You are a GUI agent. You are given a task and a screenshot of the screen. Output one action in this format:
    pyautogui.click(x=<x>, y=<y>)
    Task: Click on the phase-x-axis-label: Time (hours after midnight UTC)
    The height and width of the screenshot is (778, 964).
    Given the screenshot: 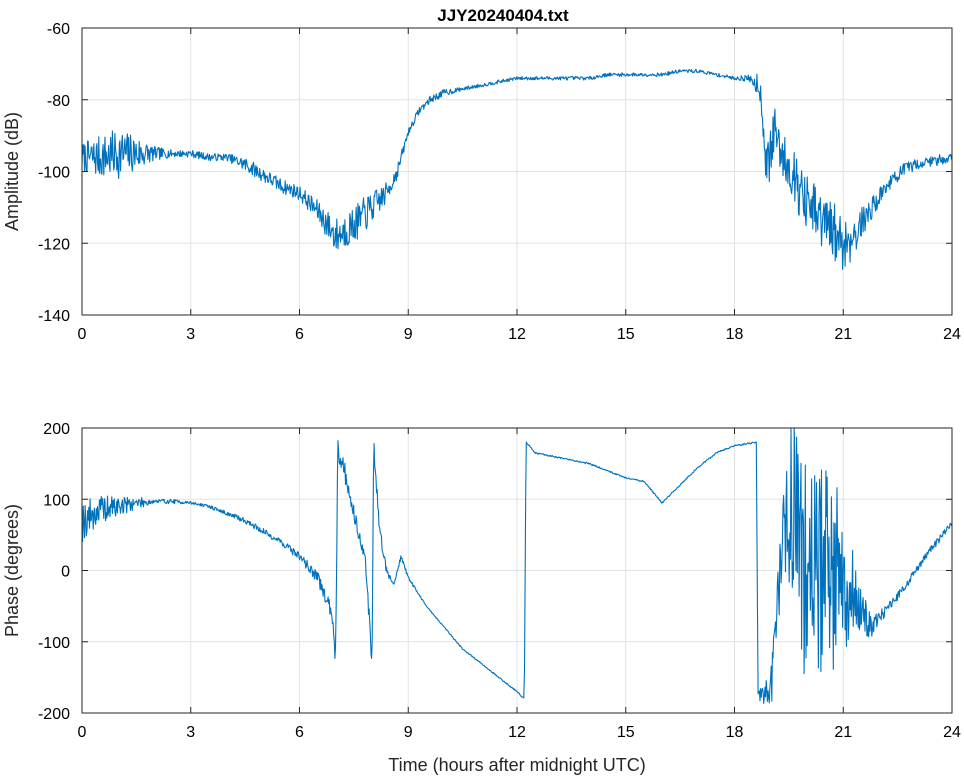 What is the action you would take?
    pyautogui.click(x=516, y=765)
    